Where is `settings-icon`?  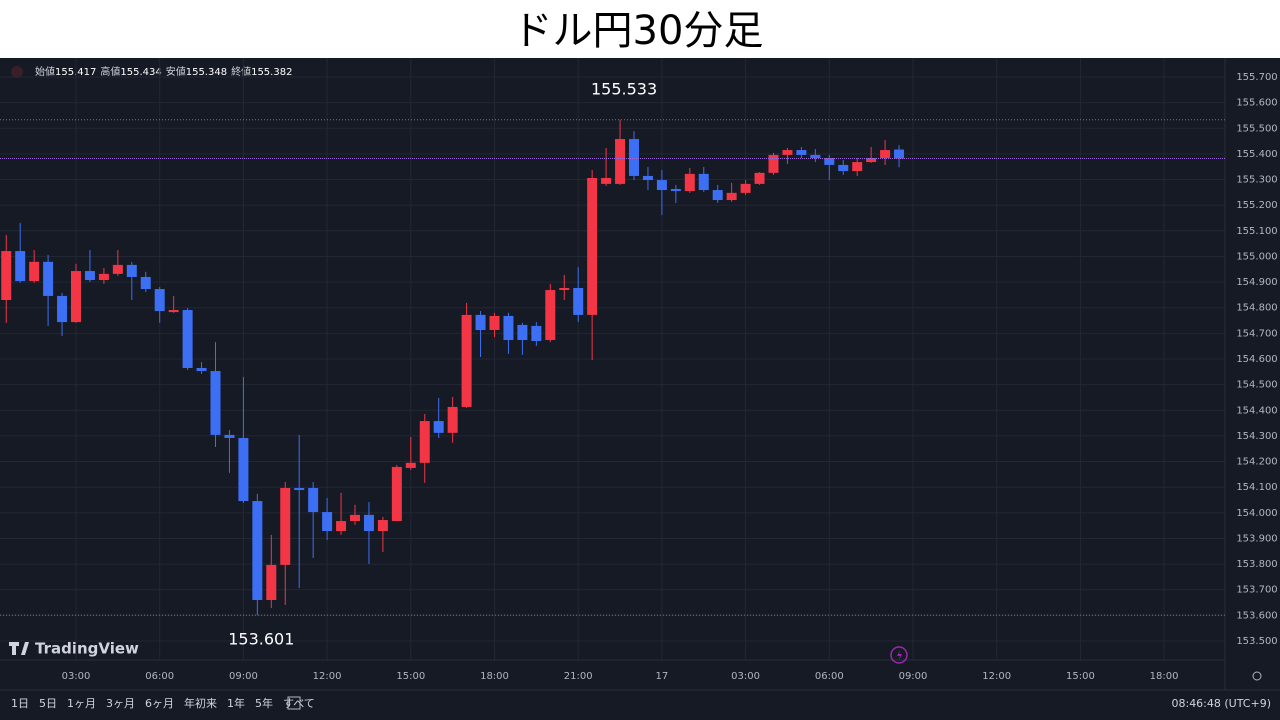
settings-icon is located at coordinates (1257, 676).